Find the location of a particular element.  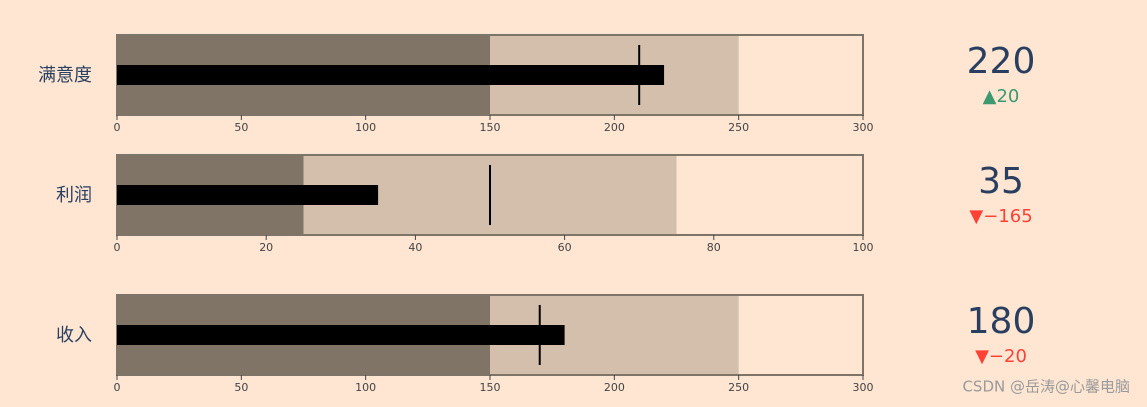

value-number: 35 is located at coordinates (1001, 181).